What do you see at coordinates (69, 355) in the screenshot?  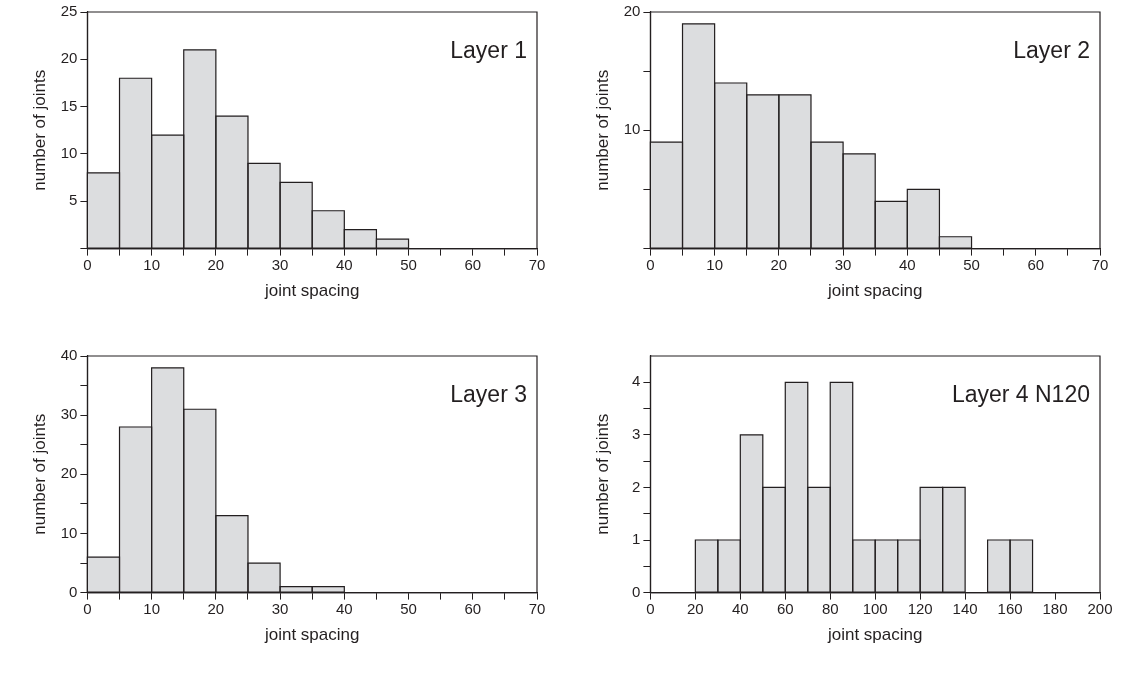 I see `y-tick-label: 40` at bounding box center [69, 355].